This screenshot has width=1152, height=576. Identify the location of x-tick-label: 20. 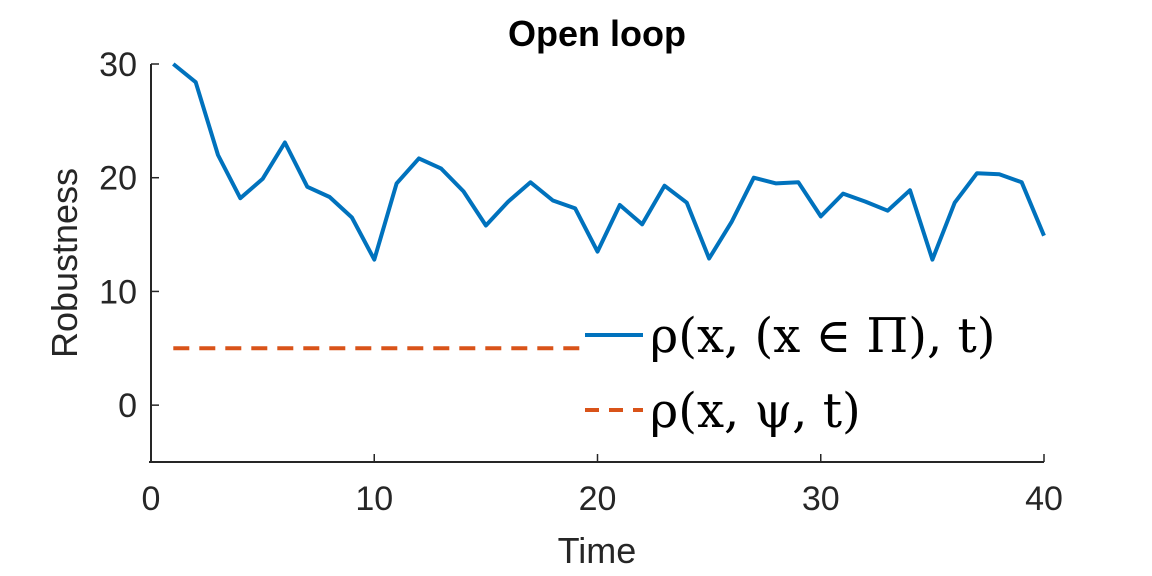
(598, 499).